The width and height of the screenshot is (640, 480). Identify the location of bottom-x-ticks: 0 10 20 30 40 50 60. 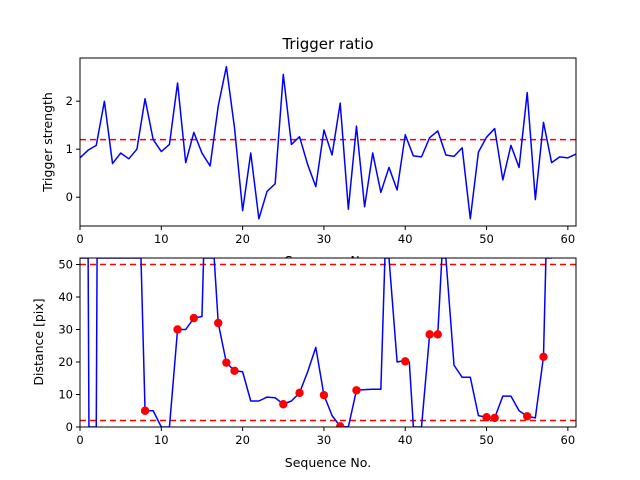
(325, 437).